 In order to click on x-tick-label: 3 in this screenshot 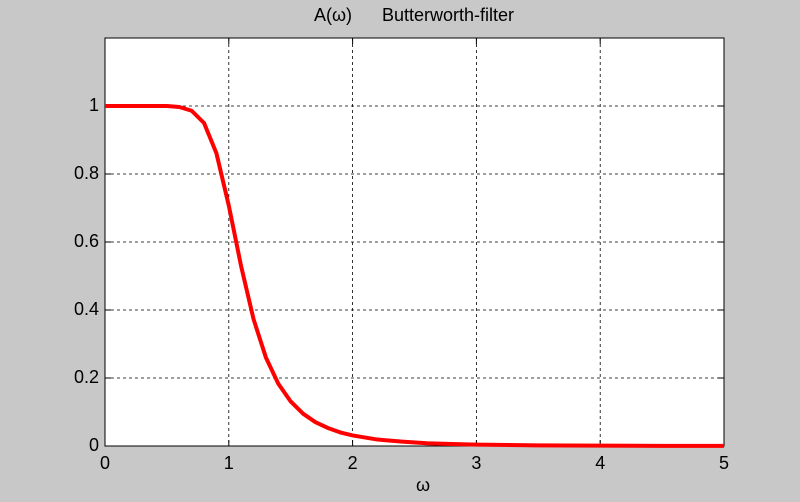, I will do `click(476, 463)`.